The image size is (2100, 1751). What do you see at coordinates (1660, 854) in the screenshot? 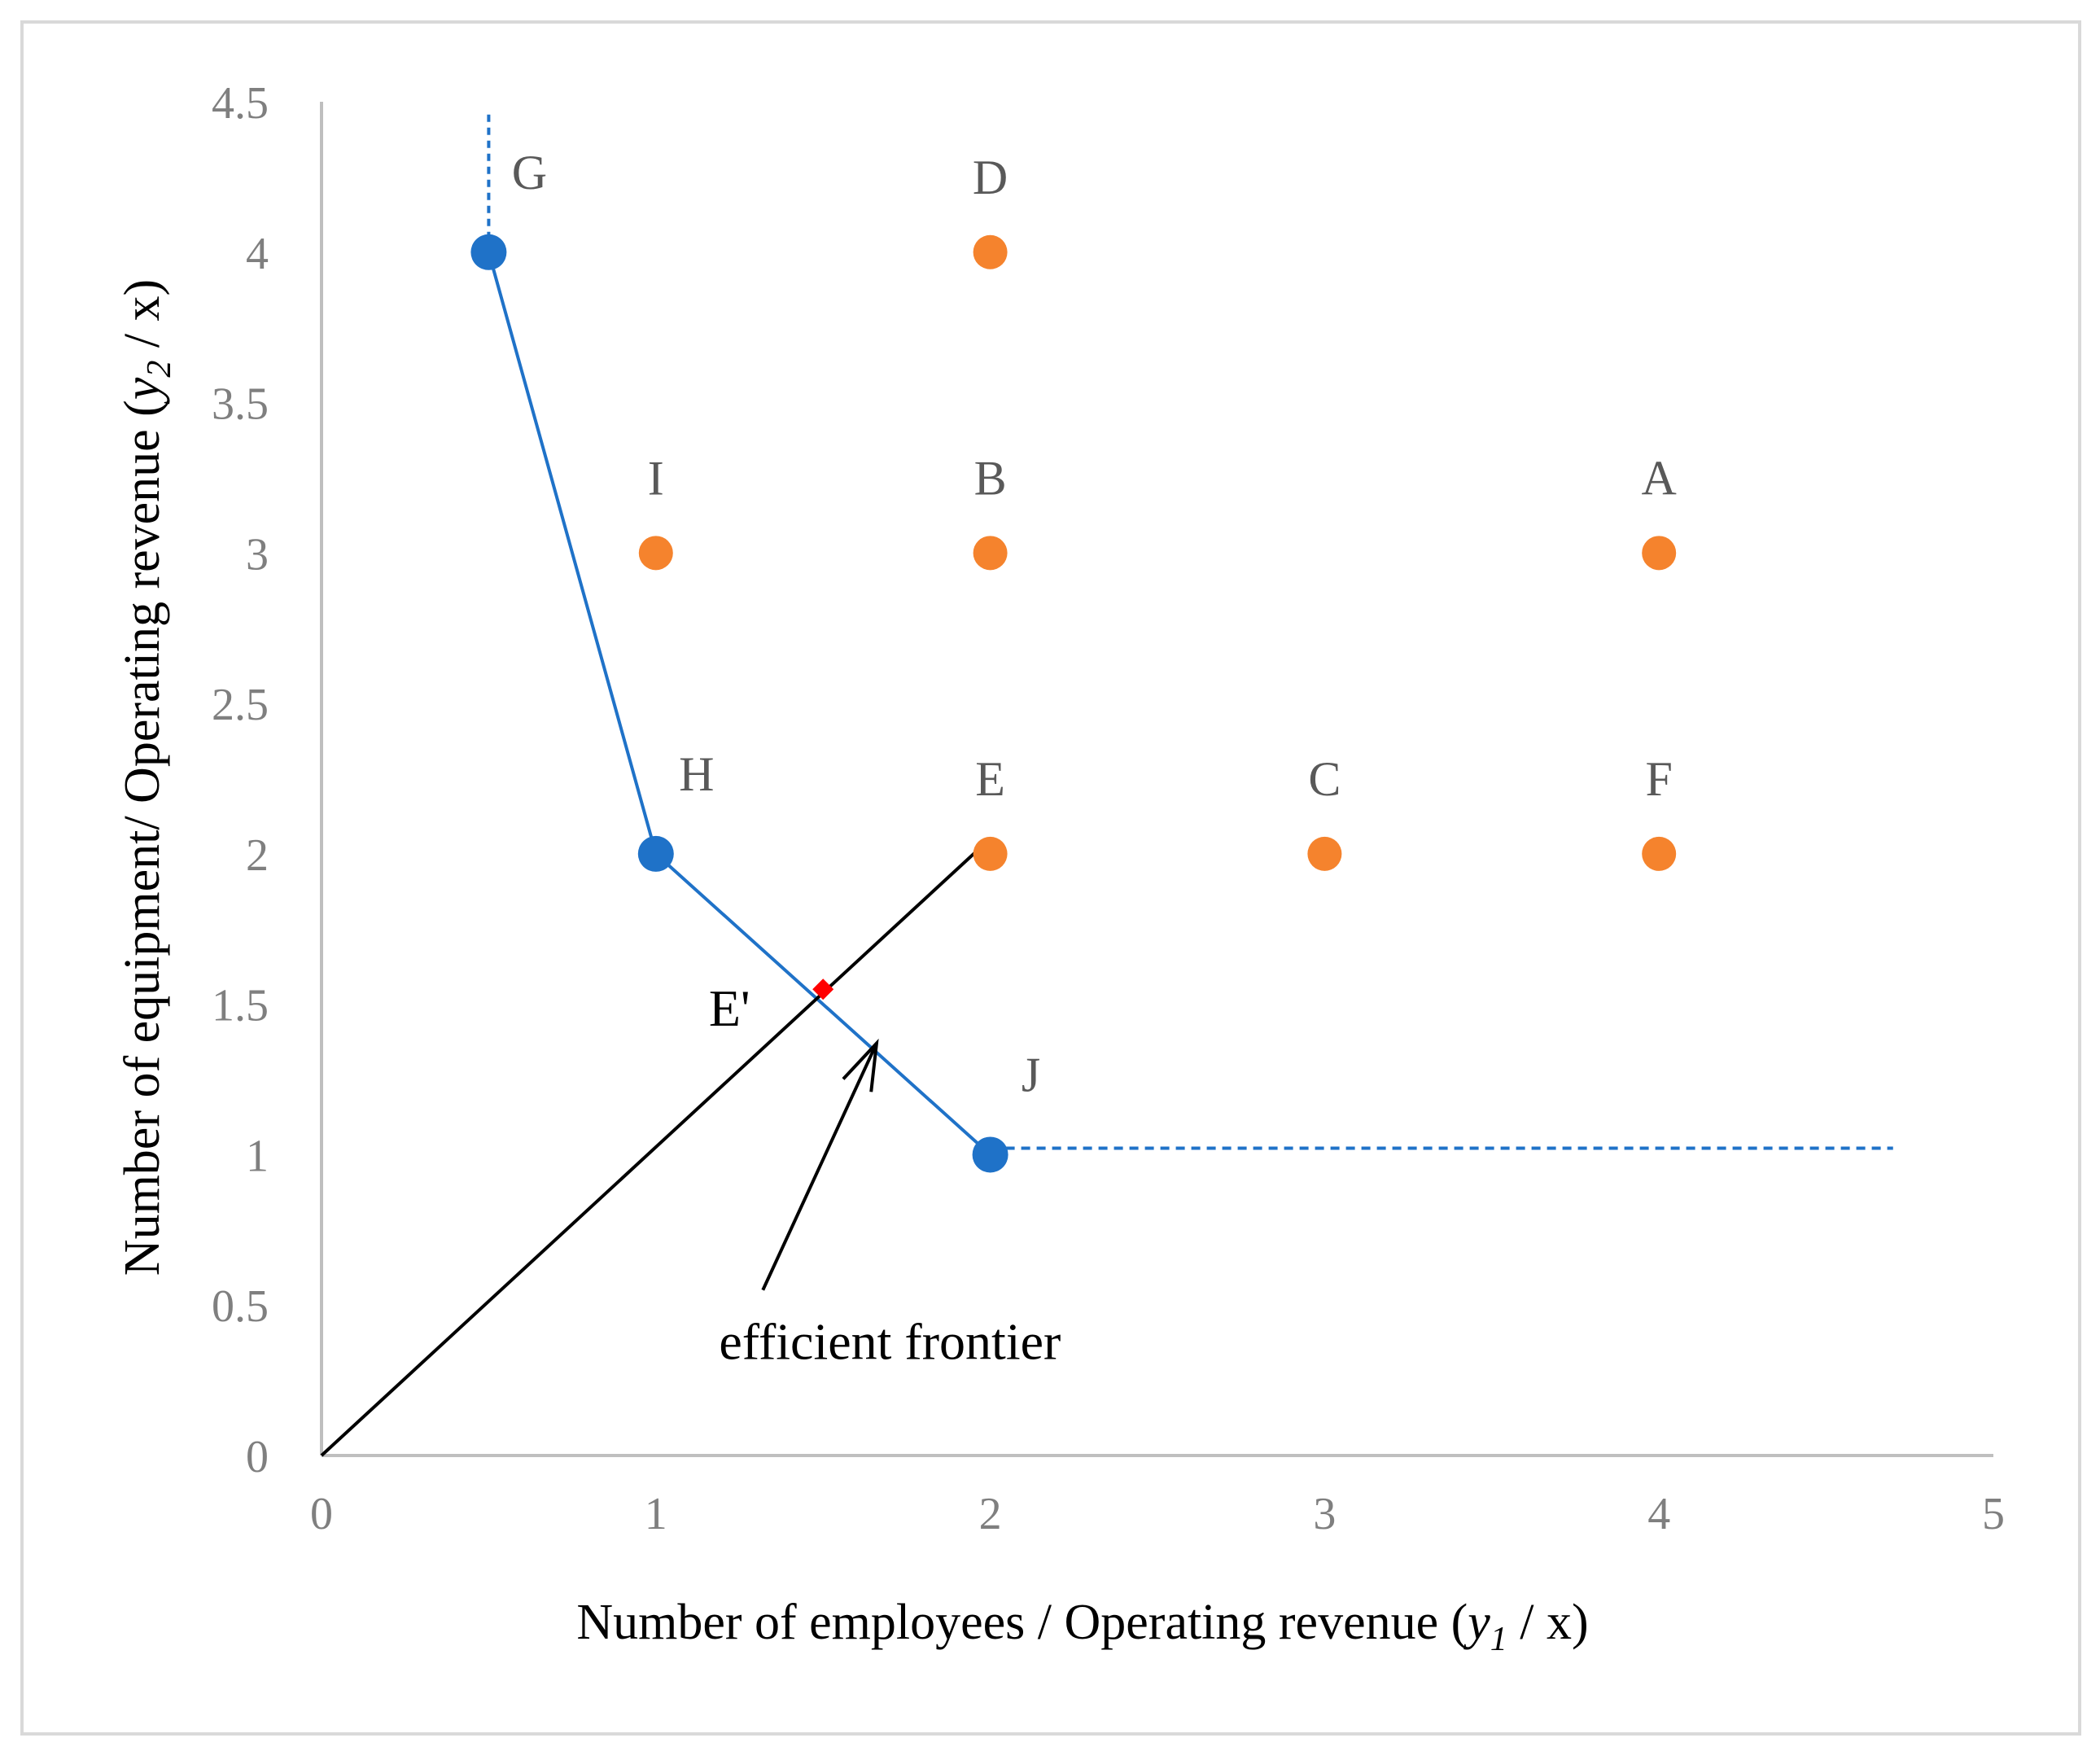
I see `data-point-F` at bounding box center [1660, 854].